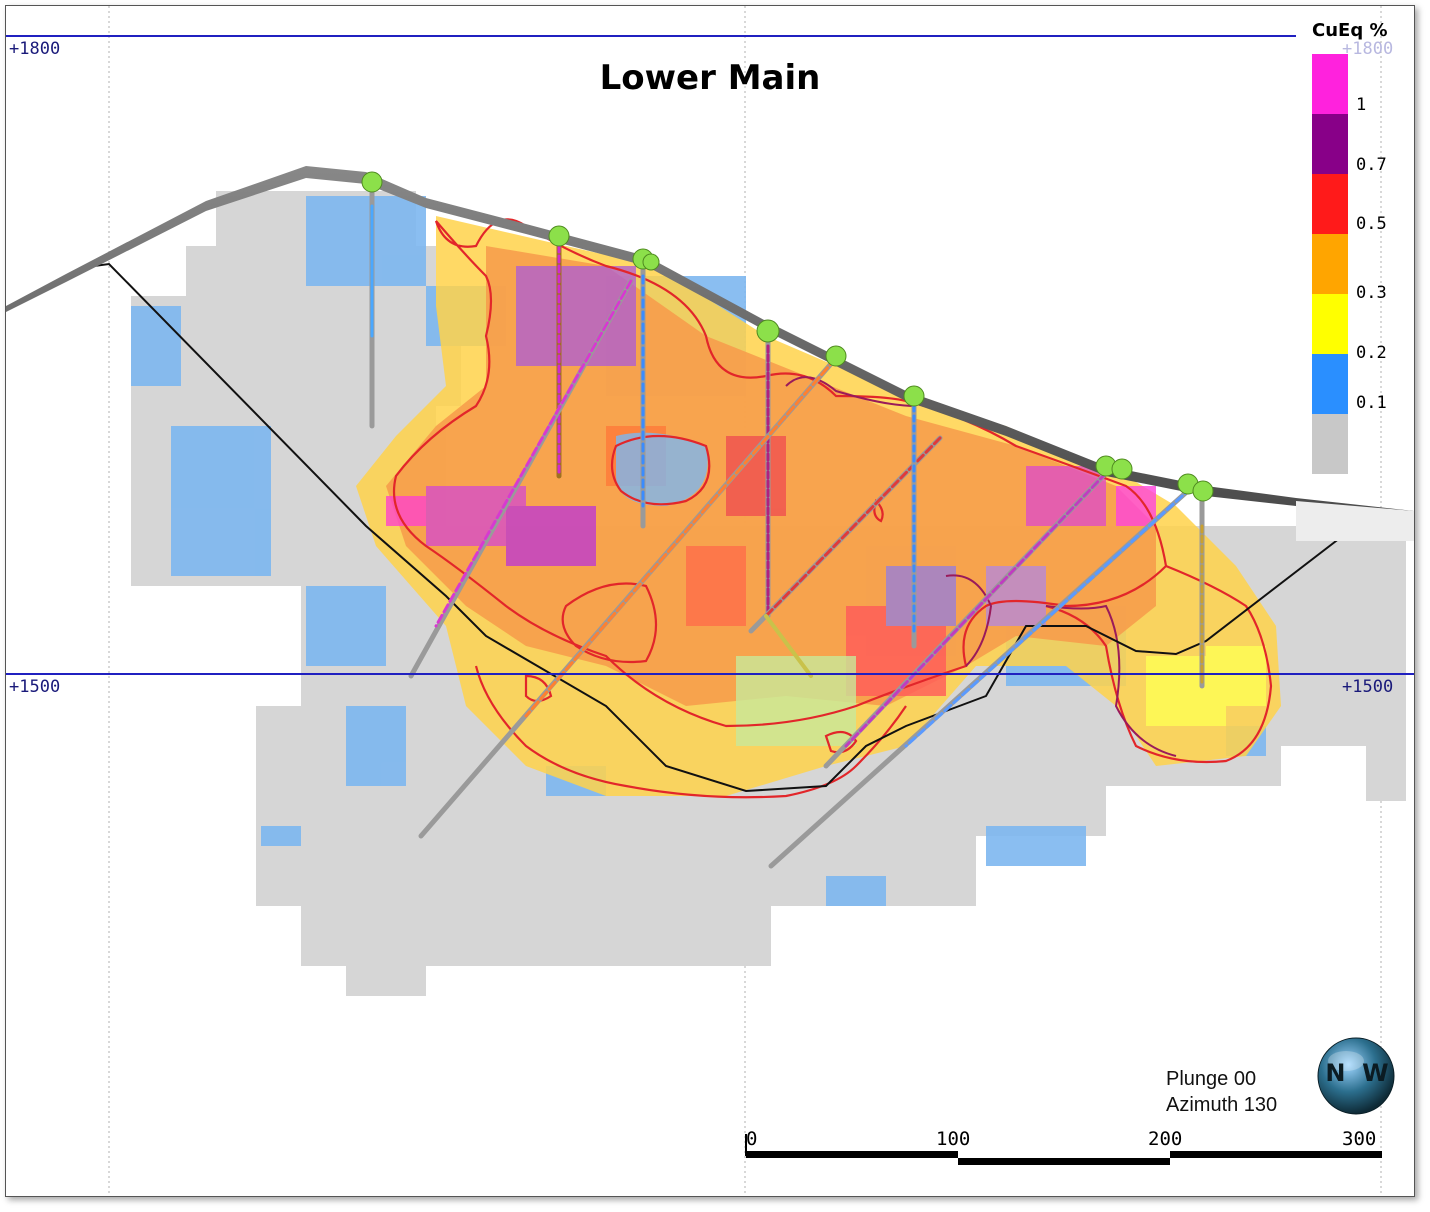 This screenshot has width=1430, height=1212. Describe the element at coordinates (35, 49) in the screenshot. I see `elevation-label-top-left: +1800` at that location.